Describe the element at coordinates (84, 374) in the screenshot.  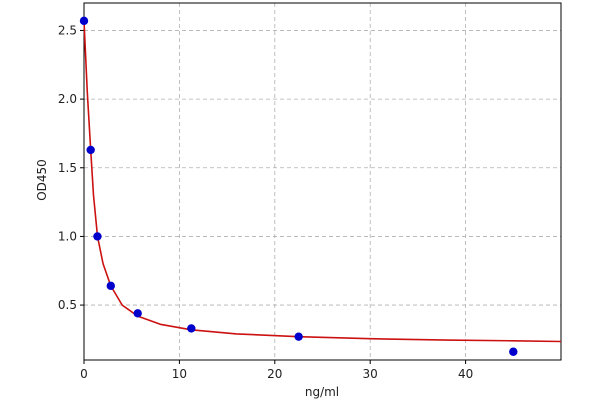
I see `x-tick-label: 0` at that location.